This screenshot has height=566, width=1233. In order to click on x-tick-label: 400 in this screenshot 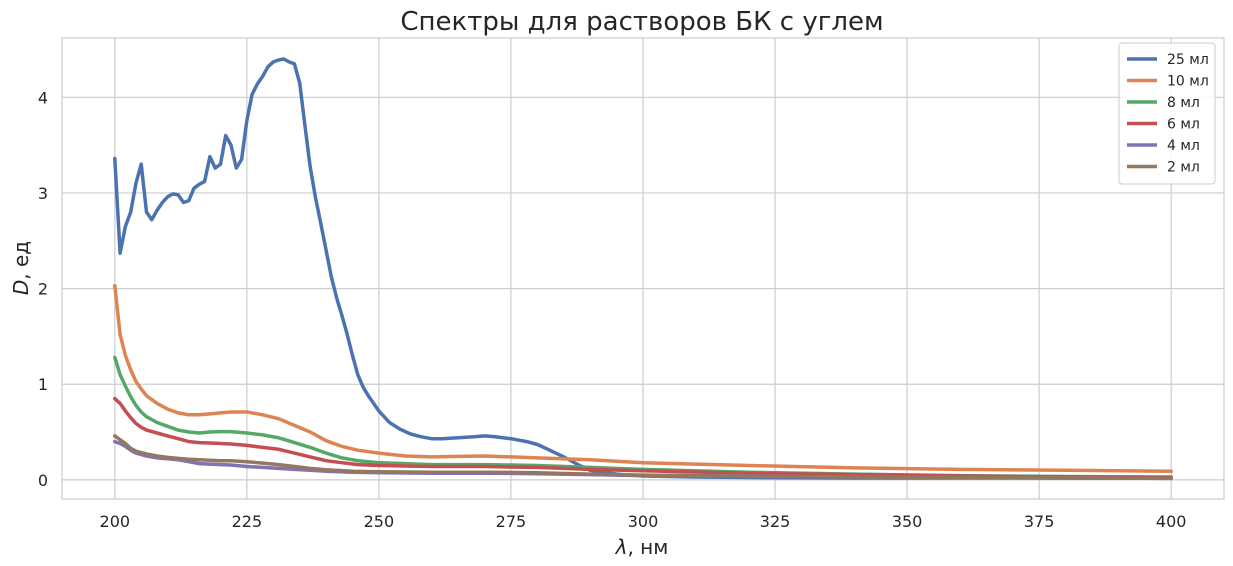, I will do `click(1171, 521)`.